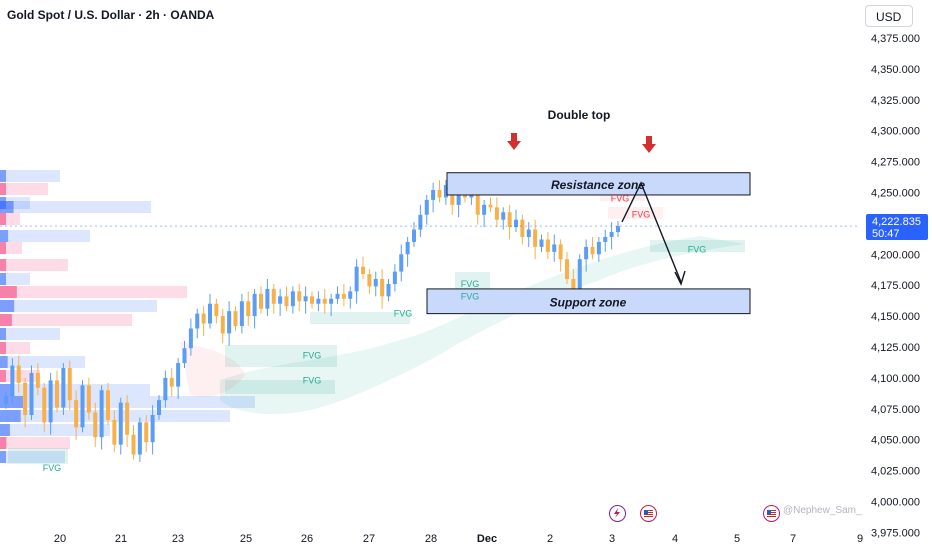  I want to click on ichimoku-cloud-red, so click(212, 369).